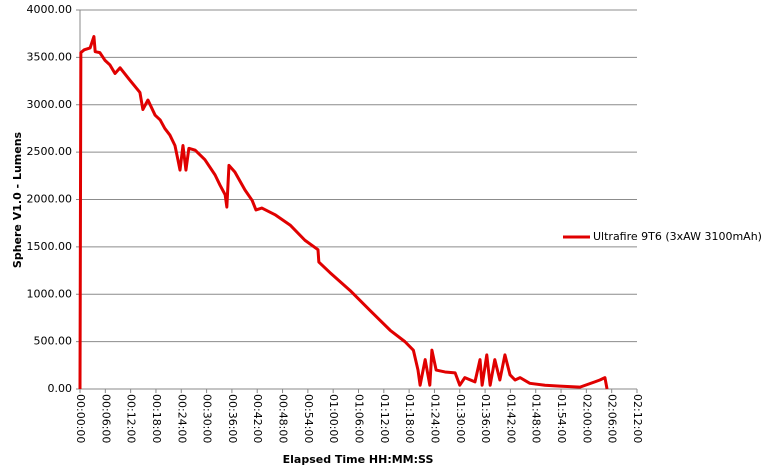 This screenshot has width=763, height=467. What do you see at coordinates (536, 418) in the screenshot?
I see `x-tick-label: 01:48:00` at bounding box center [536, 418].